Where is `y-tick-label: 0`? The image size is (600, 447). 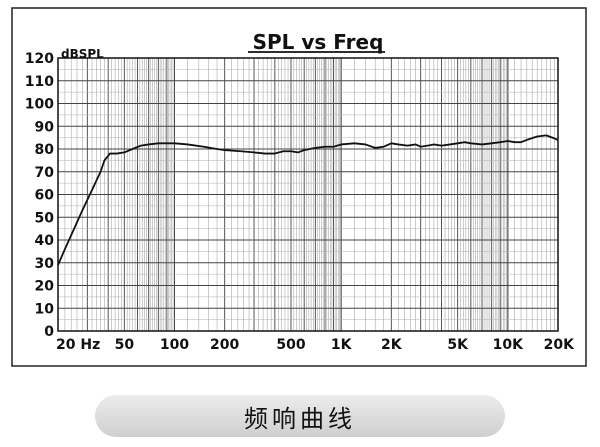
y-tick-label: 0 is located at coordinates (49, 332).